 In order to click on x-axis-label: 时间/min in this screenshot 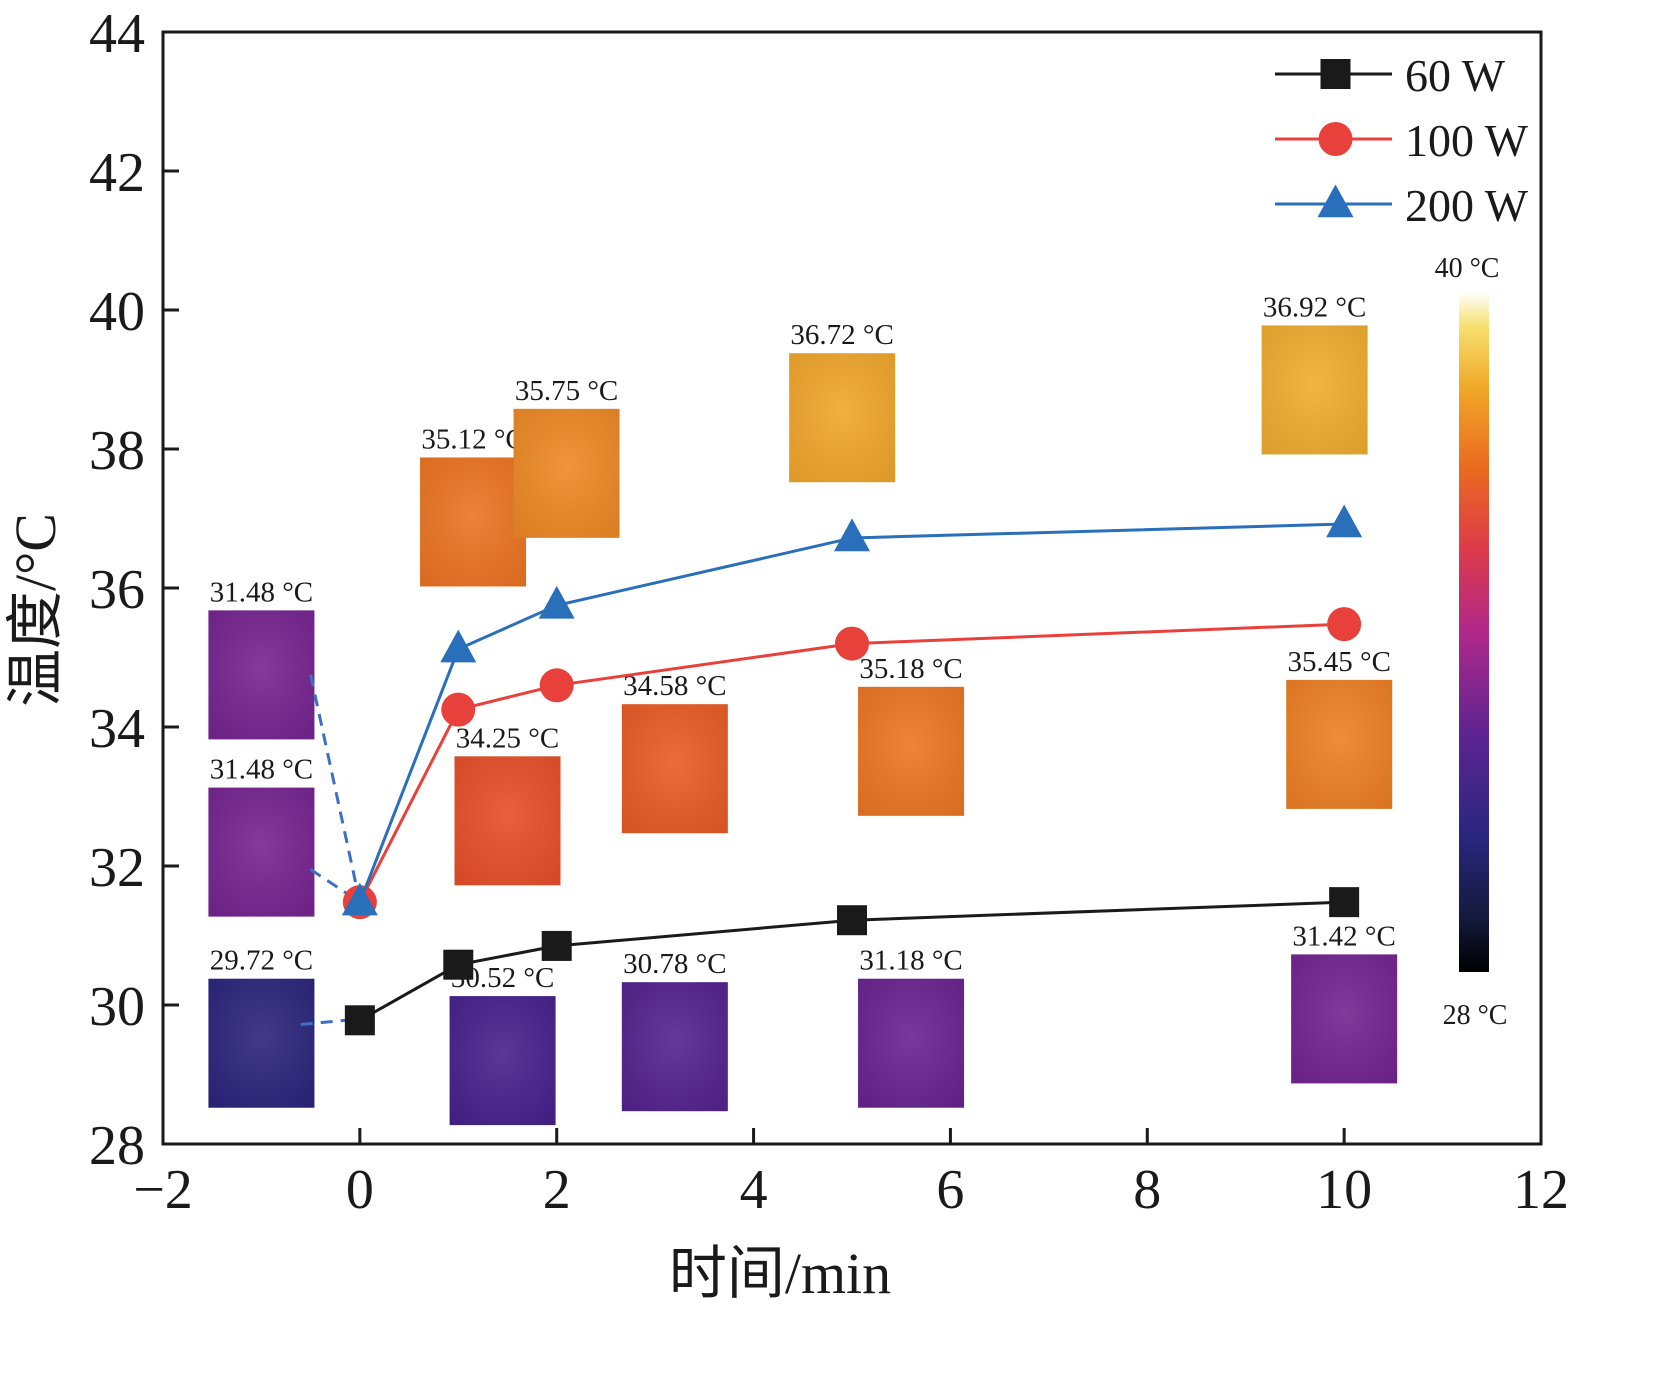, I will do `click(780, 1273)`.